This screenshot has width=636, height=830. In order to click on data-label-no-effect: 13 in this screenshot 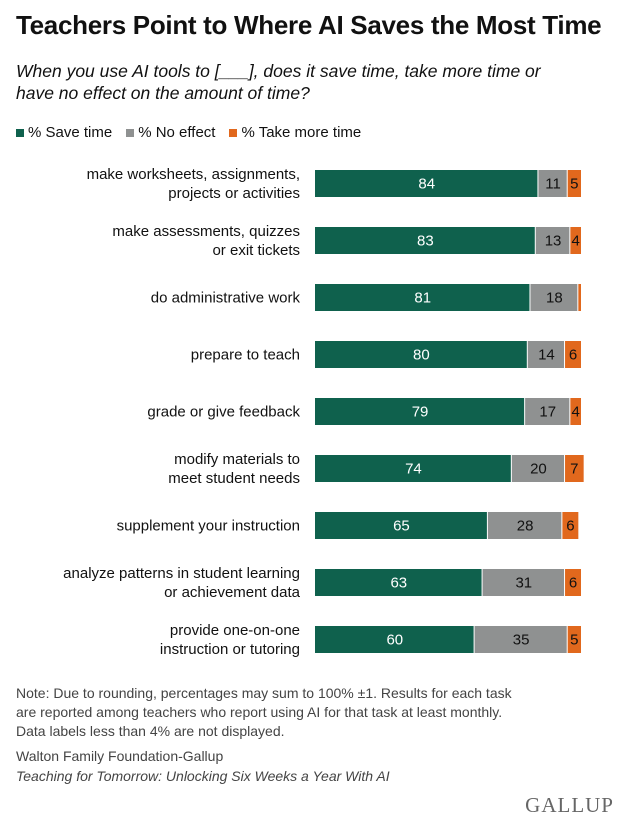, I will do `click(553, 241)`.